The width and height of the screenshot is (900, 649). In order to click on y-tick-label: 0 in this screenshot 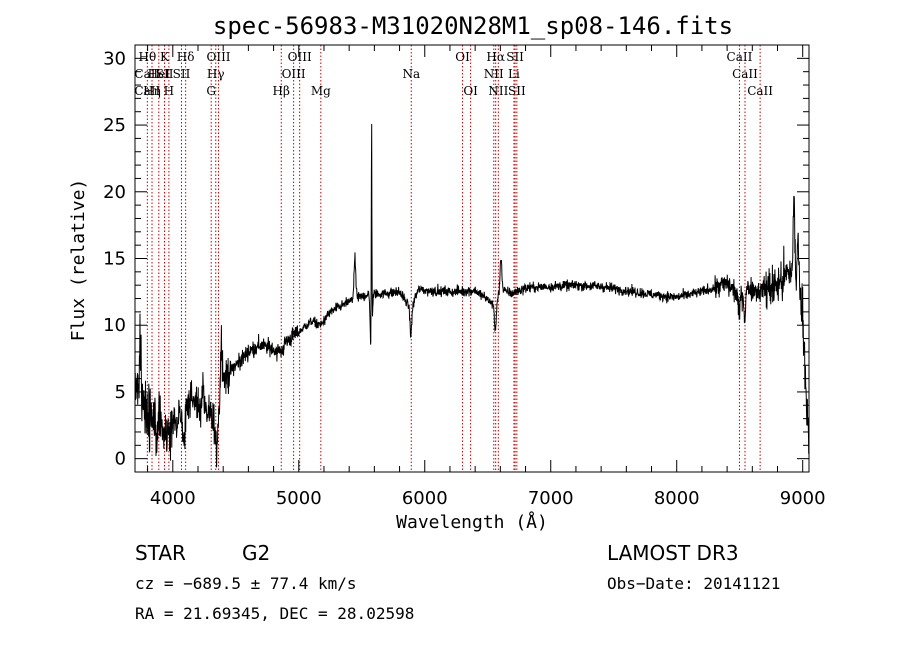, I will do `click(120, 459)`.